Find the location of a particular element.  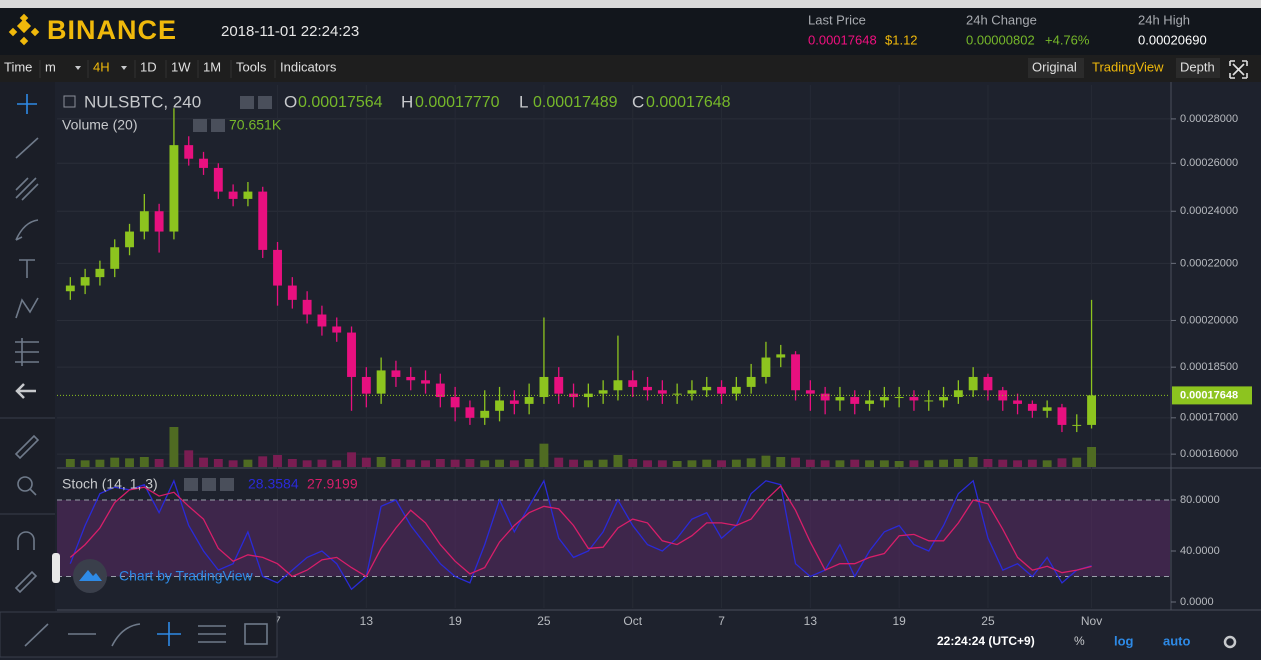

y-tick-label: 0.00017000 is located at coordinates (1209, 418).